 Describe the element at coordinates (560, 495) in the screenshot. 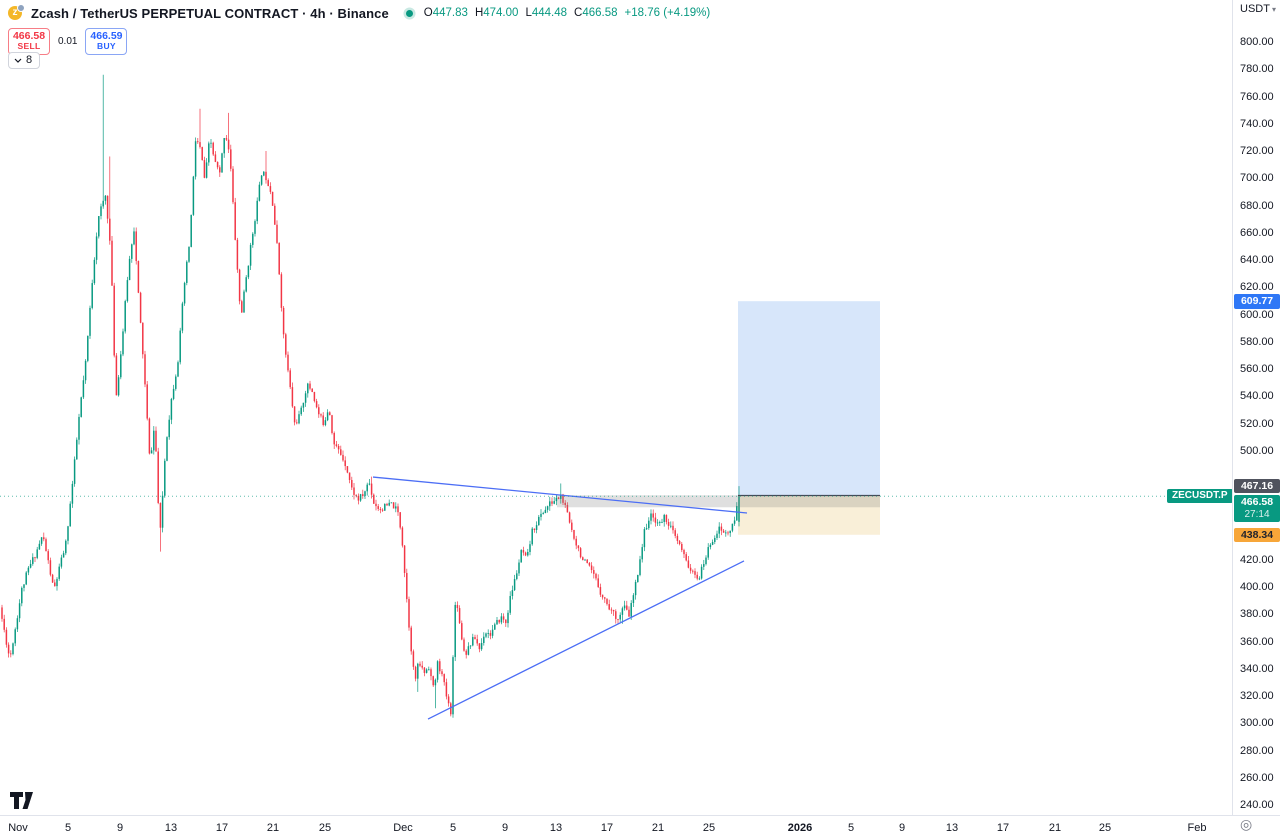

I see `descending-resistance` at that location.